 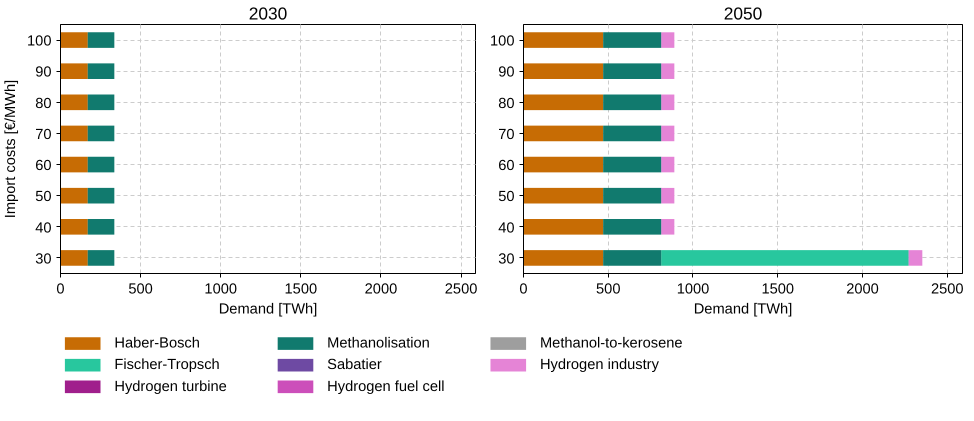 What do you see at coordinates (600, 365) in the screenshot?
I see `legend-label: Hydrogen industry` at bounding box center [600, 365].